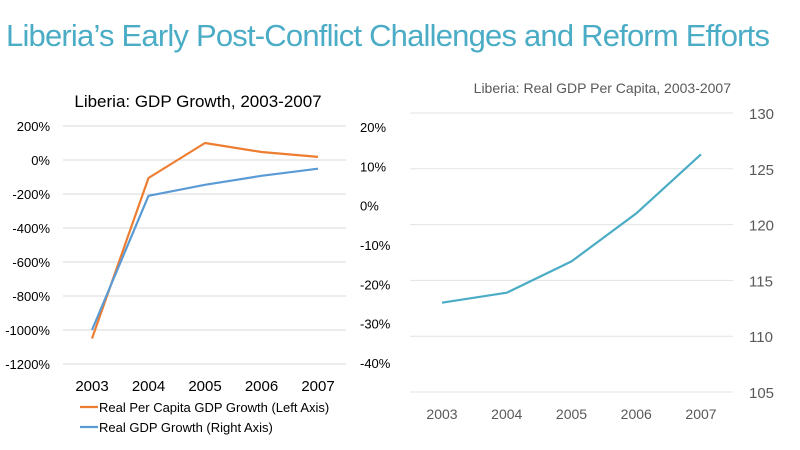  Describe the element at coordinates (603, 88) in the screenshot. I see `chart-title: Liberia: Real GDP Per Capita, 2003-2007` at that location.